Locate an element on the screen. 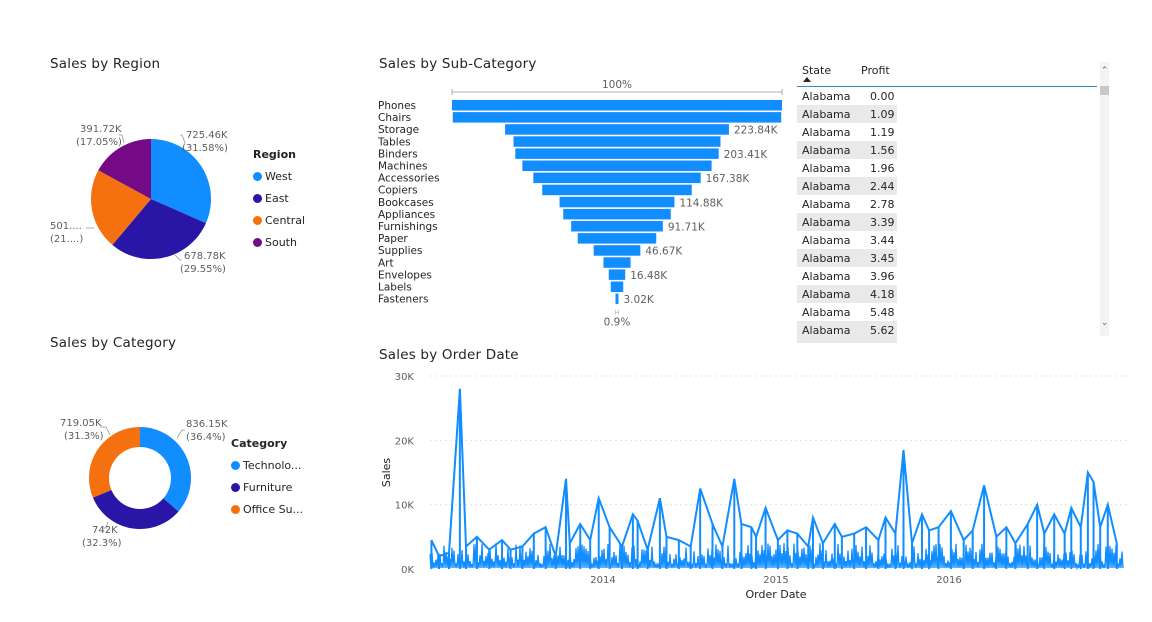  cell-profit: 1.96 is located at coordinates (882, 168).